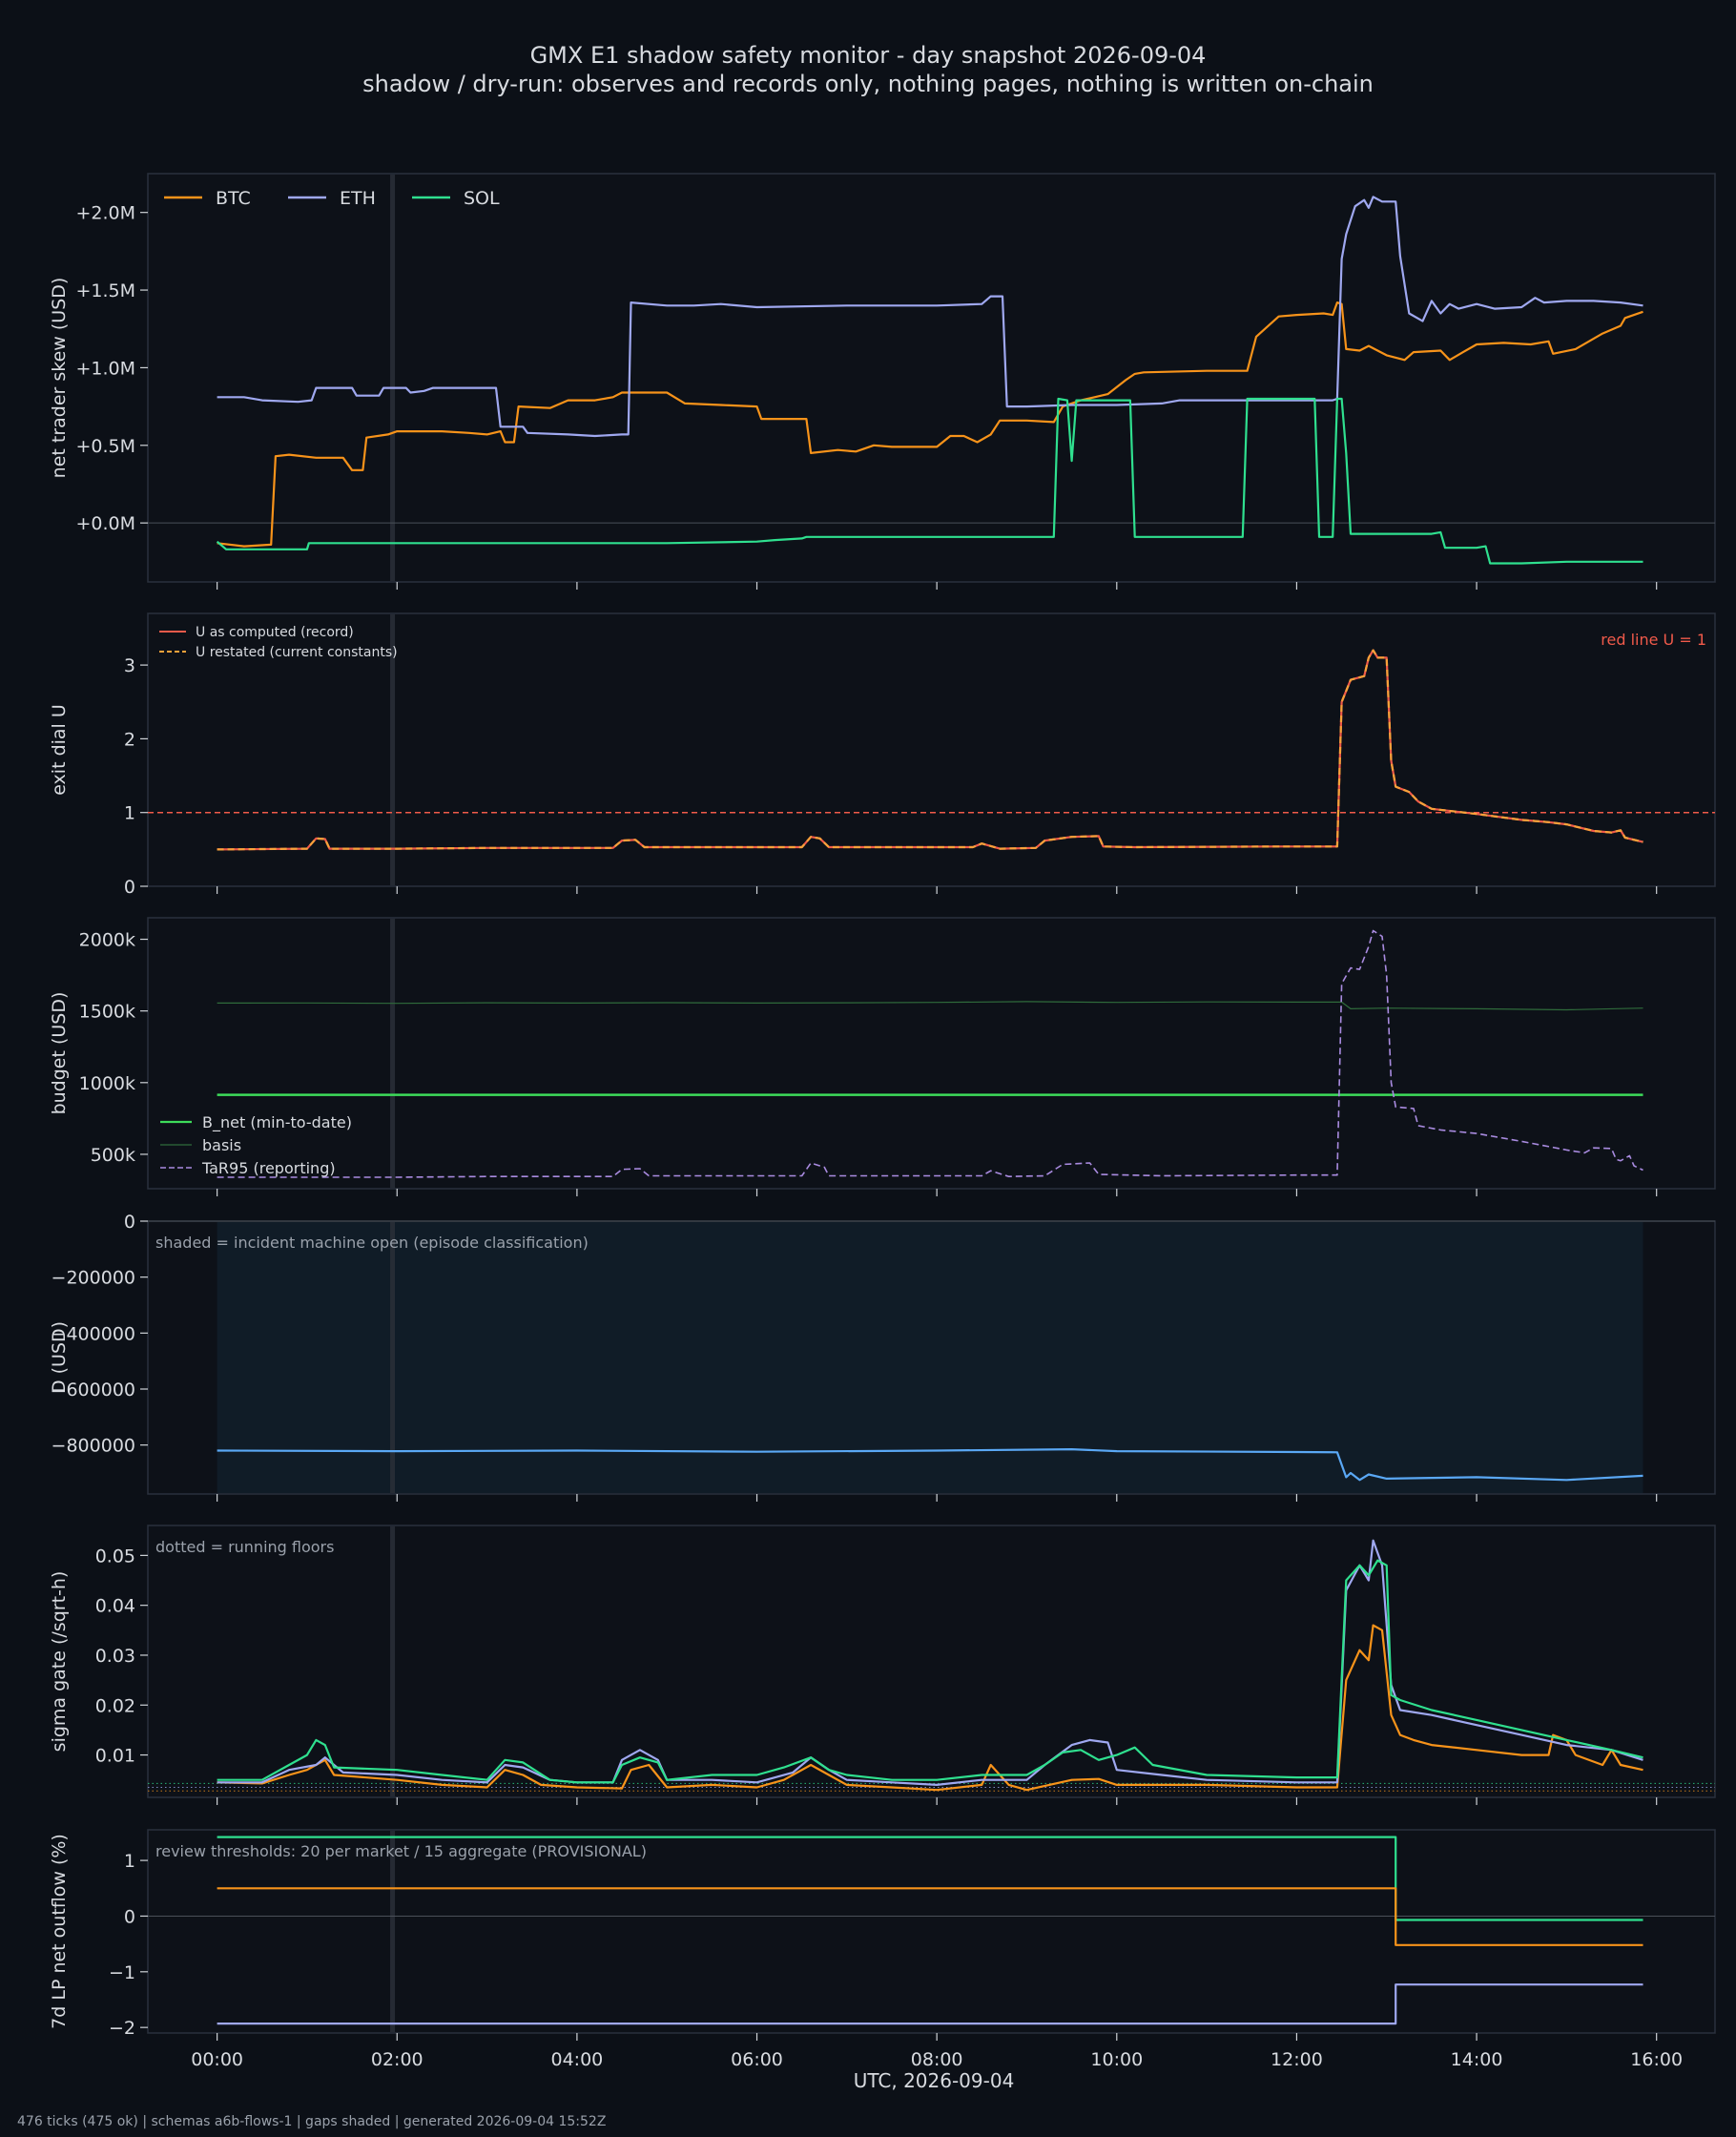 This screenshot has width=1736, height=2137. Describe the element at coordinates (1656, 2059) in the screenshot. I see `x-tick-label: 16:00` at that location.